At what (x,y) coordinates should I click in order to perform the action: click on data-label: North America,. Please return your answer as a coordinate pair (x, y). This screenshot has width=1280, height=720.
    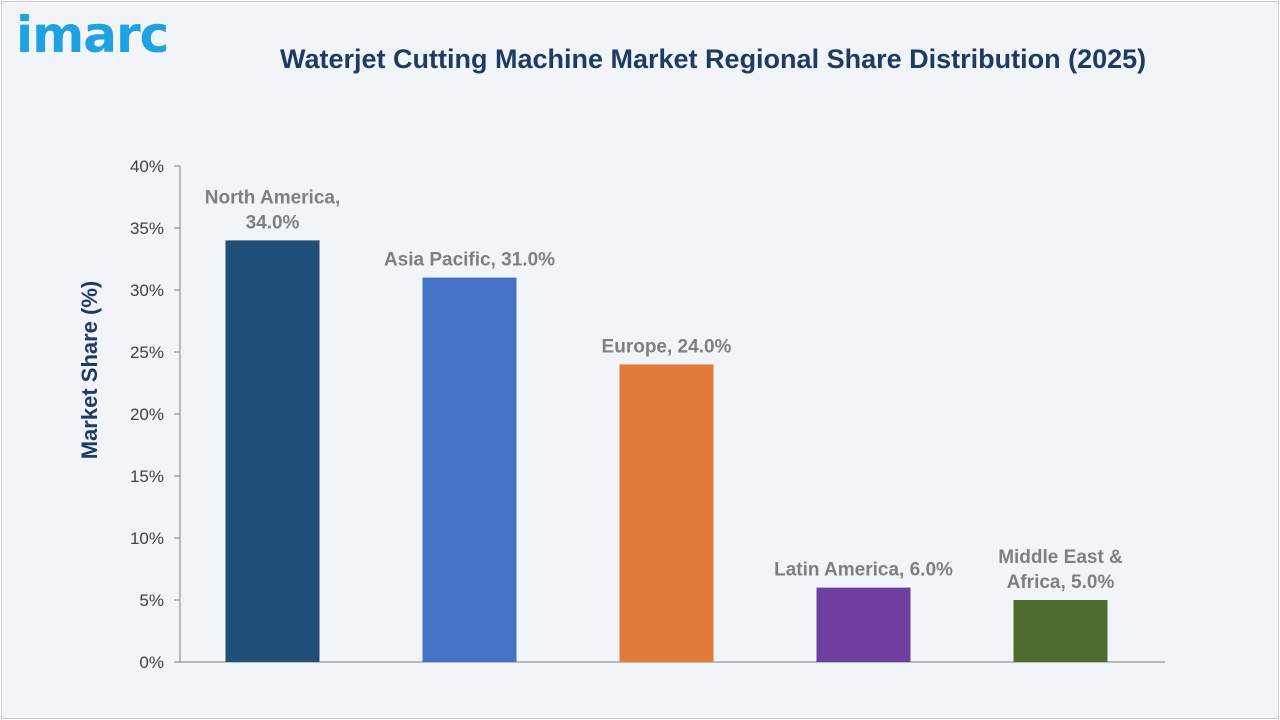
    Looking at the image, I should click on (273, 197).